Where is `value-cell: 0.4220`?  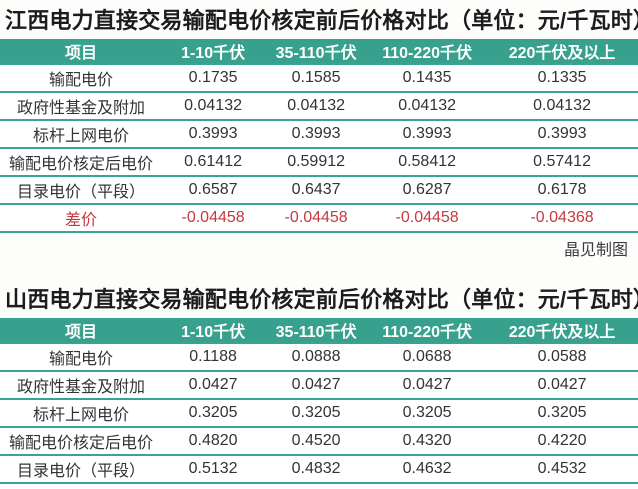 value-cell: 0.4220 is located at coordinates (562, 440).